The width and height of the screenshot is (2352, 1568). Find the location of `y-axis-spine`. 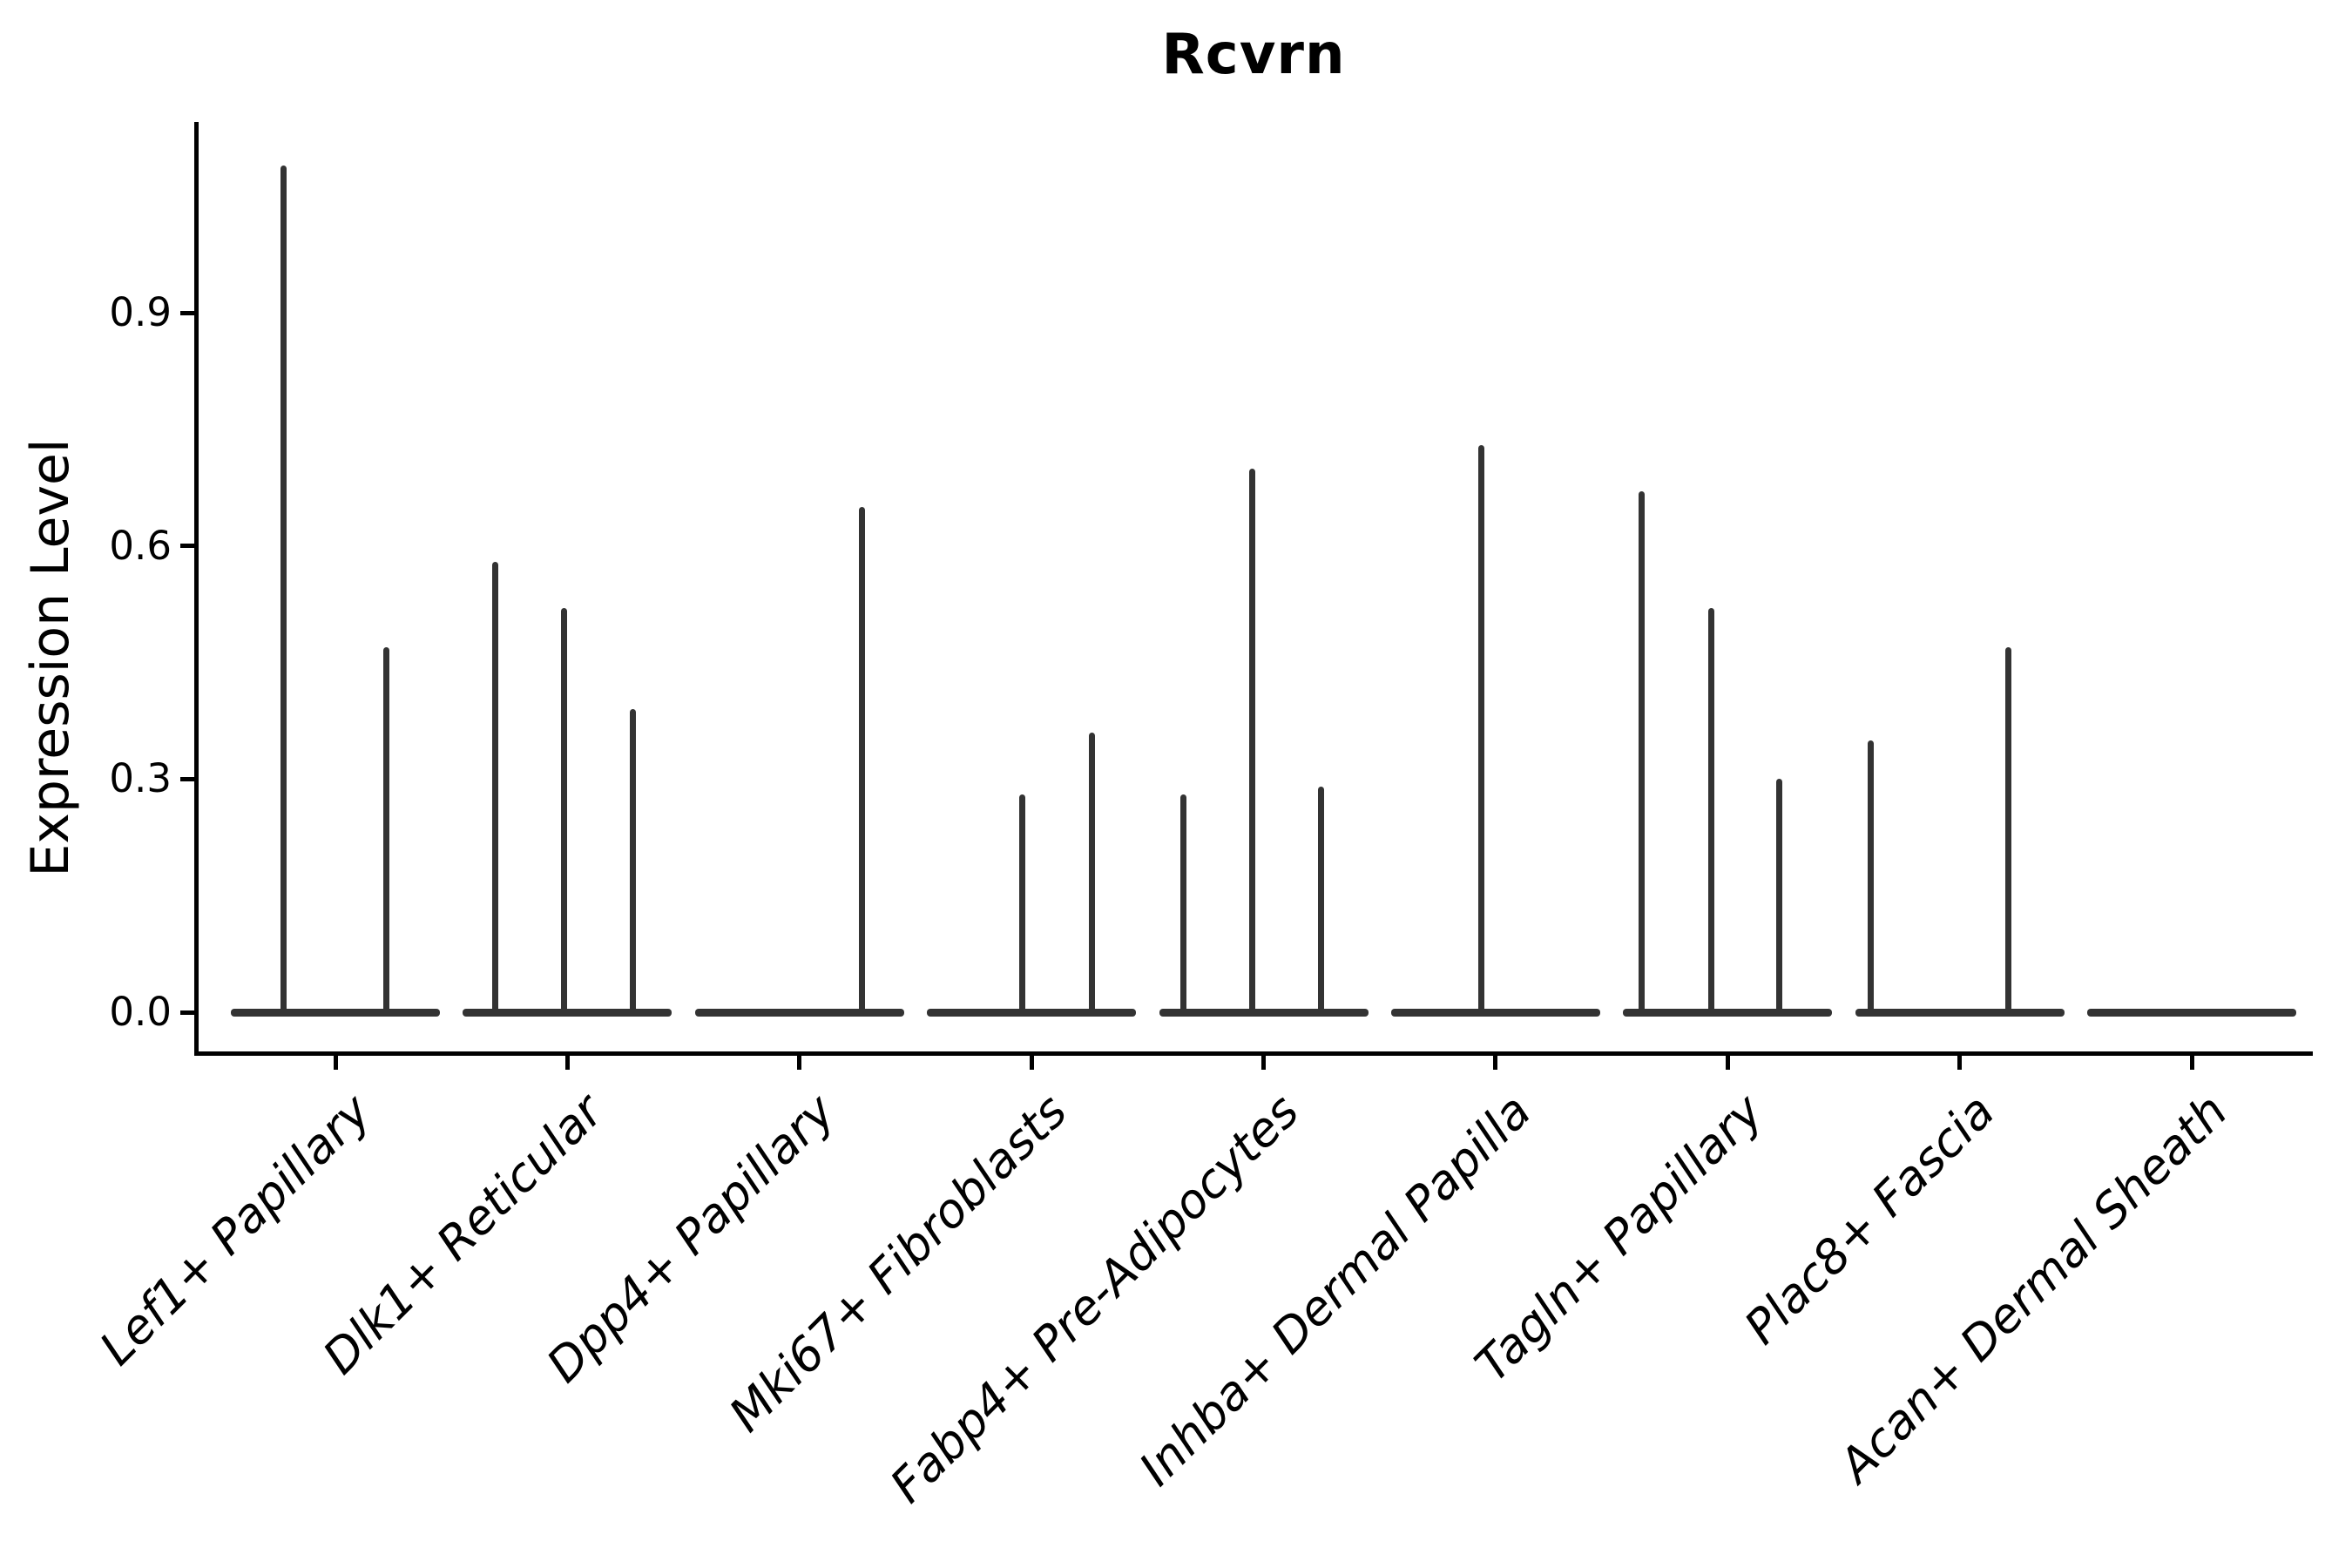

y-axis-spine is located at coordinates (196, 589).